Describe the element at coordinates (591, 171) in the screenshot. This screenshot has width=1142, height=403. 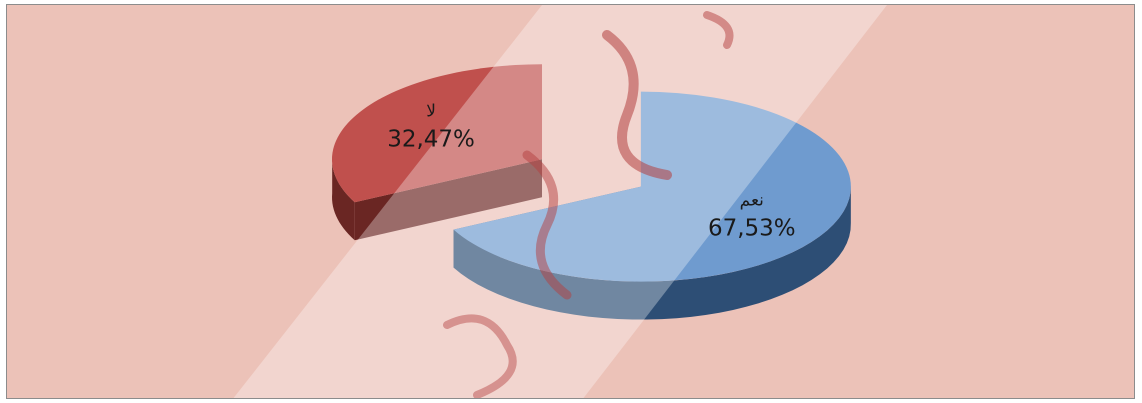
I see `labels-layer: نعم 67,53% لا 32,47%` at that location.